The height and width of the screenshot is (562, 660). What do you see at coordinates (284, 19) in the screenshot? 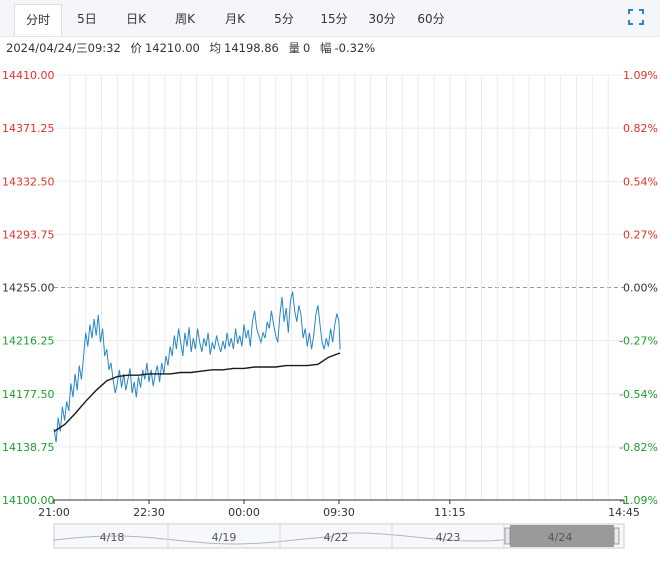
I see `tab-5min: 5分` at bounding box center [284, 19].